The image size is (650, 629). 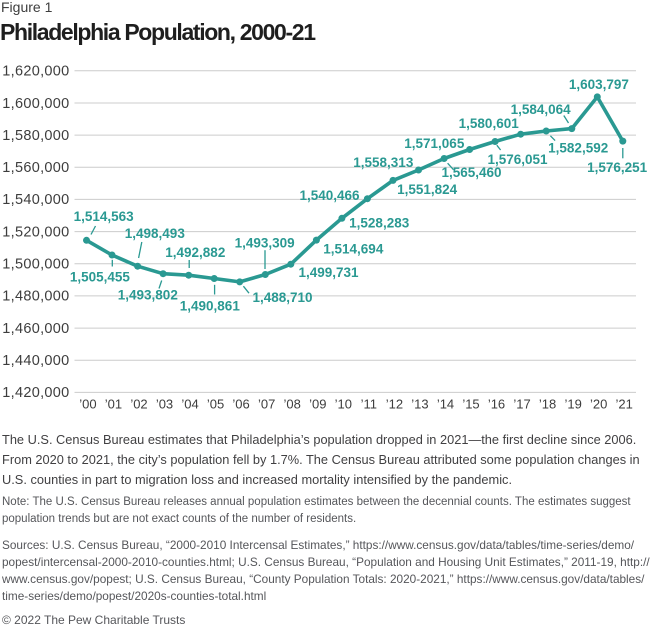 I want to click on svg-text: 1,582,592, so click(x=578, y=148).